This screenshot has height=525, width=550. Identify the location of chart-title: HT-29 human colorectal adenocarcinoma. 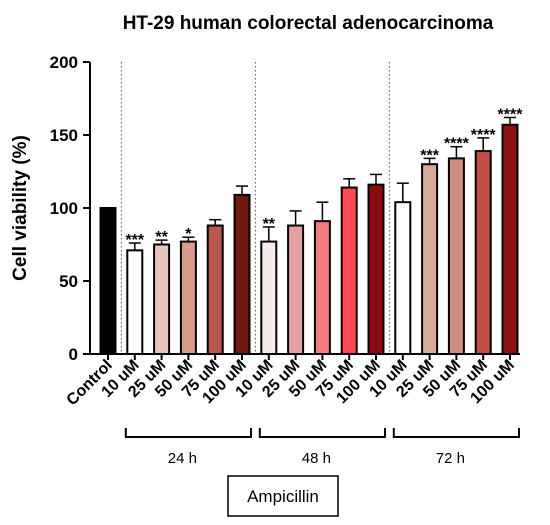
(308, 23).